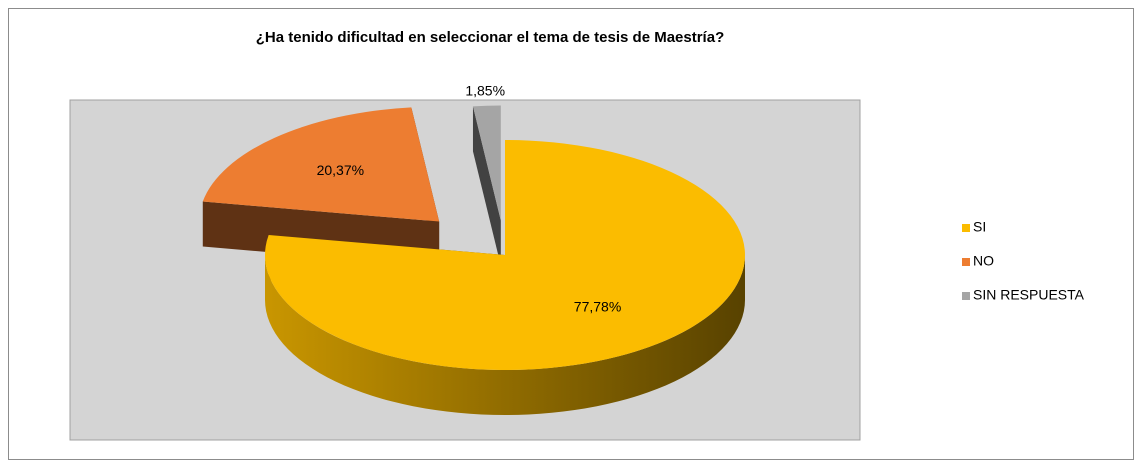 This screenshot has height=468, width=1142. I want to click on slice-wall, so click(505, 335).